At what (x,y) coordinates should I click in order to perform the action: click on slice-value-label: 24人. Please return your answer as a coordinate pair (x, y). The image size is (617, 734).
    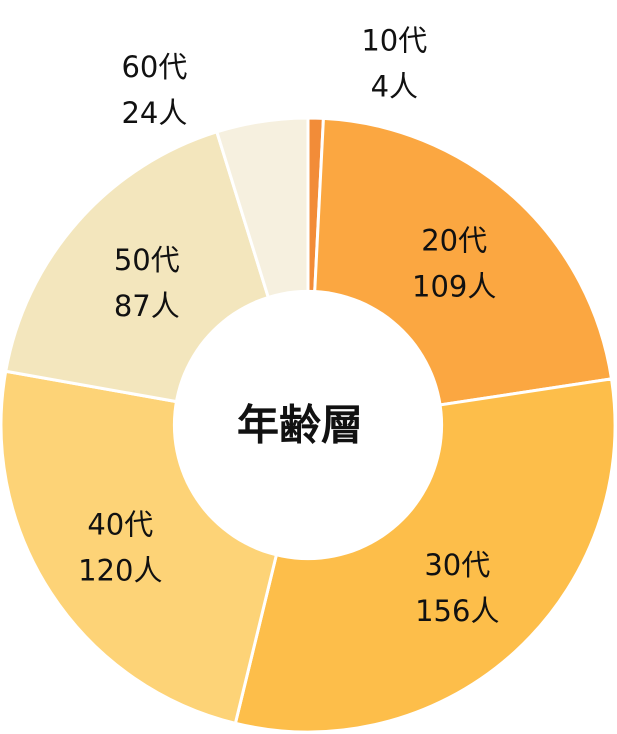
    Looking at the image, I should click on (154, 113).